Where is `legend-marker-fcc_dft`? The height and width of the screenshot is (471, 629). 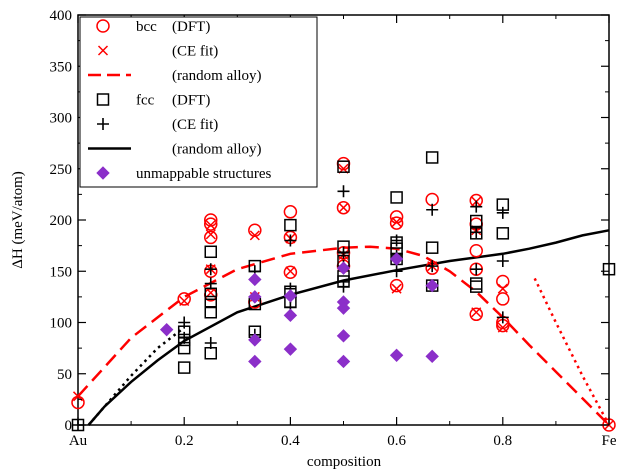 legend-marker-fcc_dft is located at coordinates (103, 99).